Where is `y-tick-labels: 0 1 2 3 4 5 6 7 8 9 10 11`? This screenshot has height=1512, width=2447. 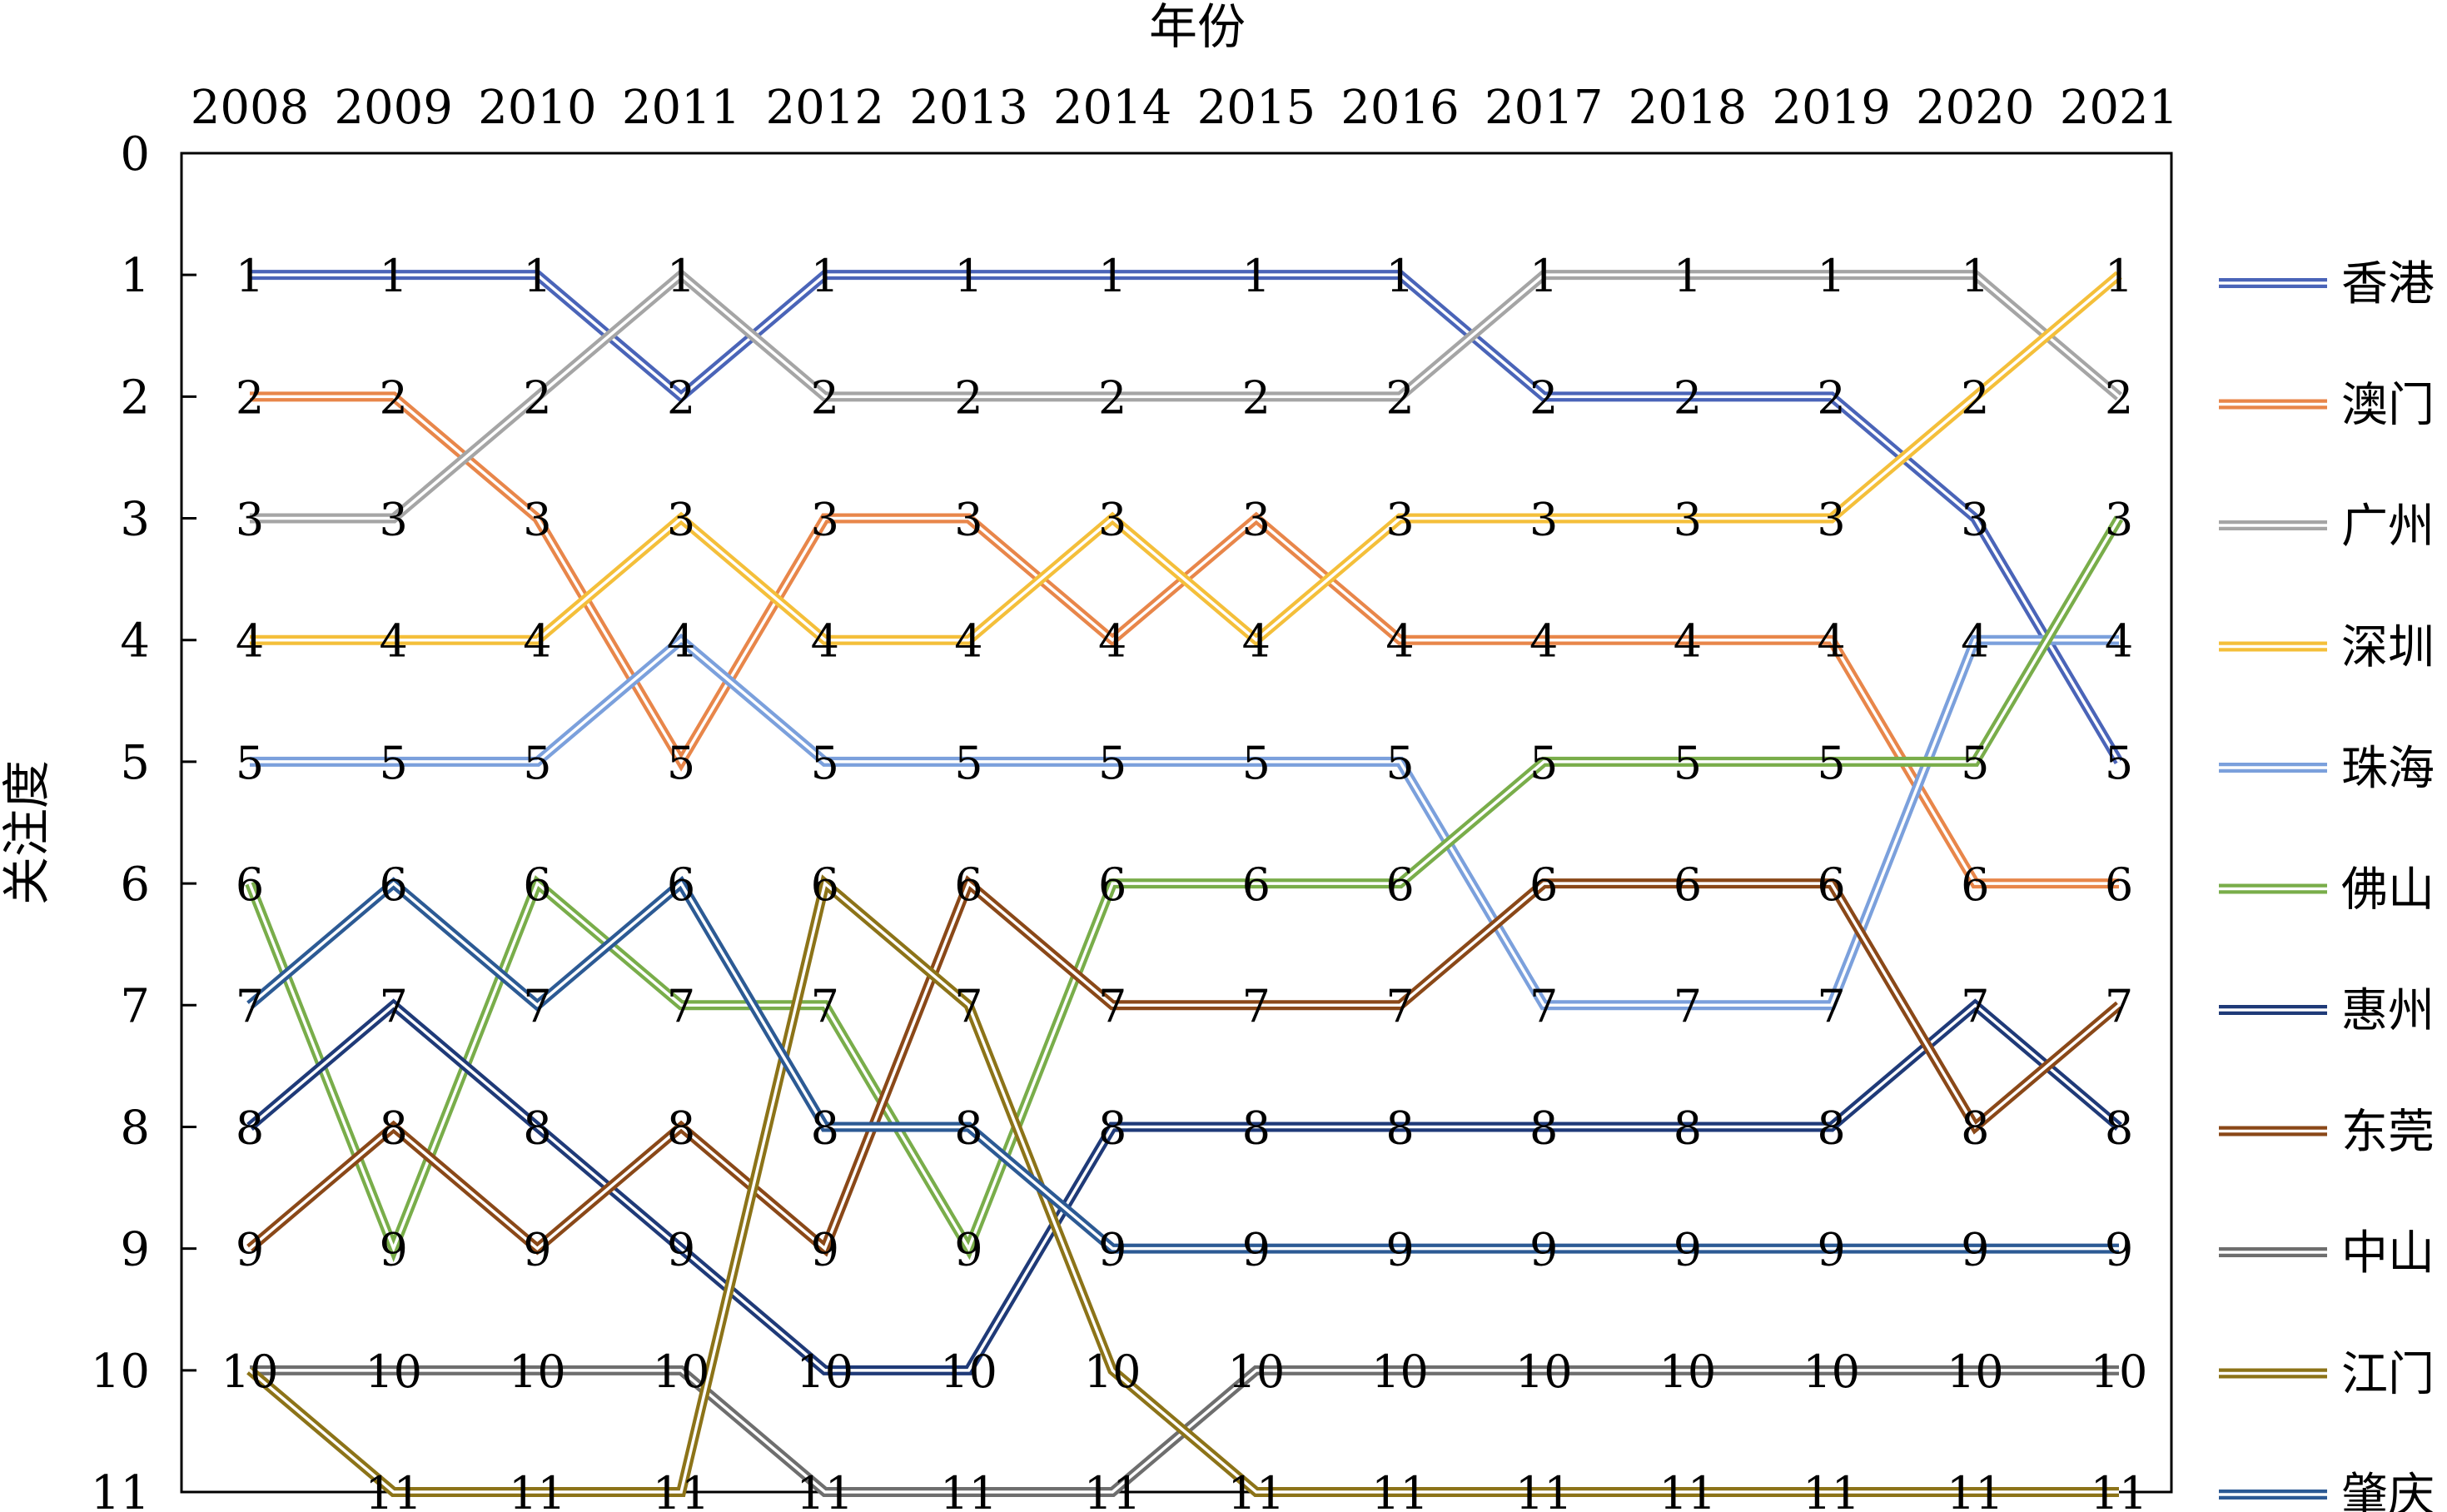 y-tick-labels: 0 1 2 3 4 5 6 7 8 9 10 11 is located at coordinates (143, 820).